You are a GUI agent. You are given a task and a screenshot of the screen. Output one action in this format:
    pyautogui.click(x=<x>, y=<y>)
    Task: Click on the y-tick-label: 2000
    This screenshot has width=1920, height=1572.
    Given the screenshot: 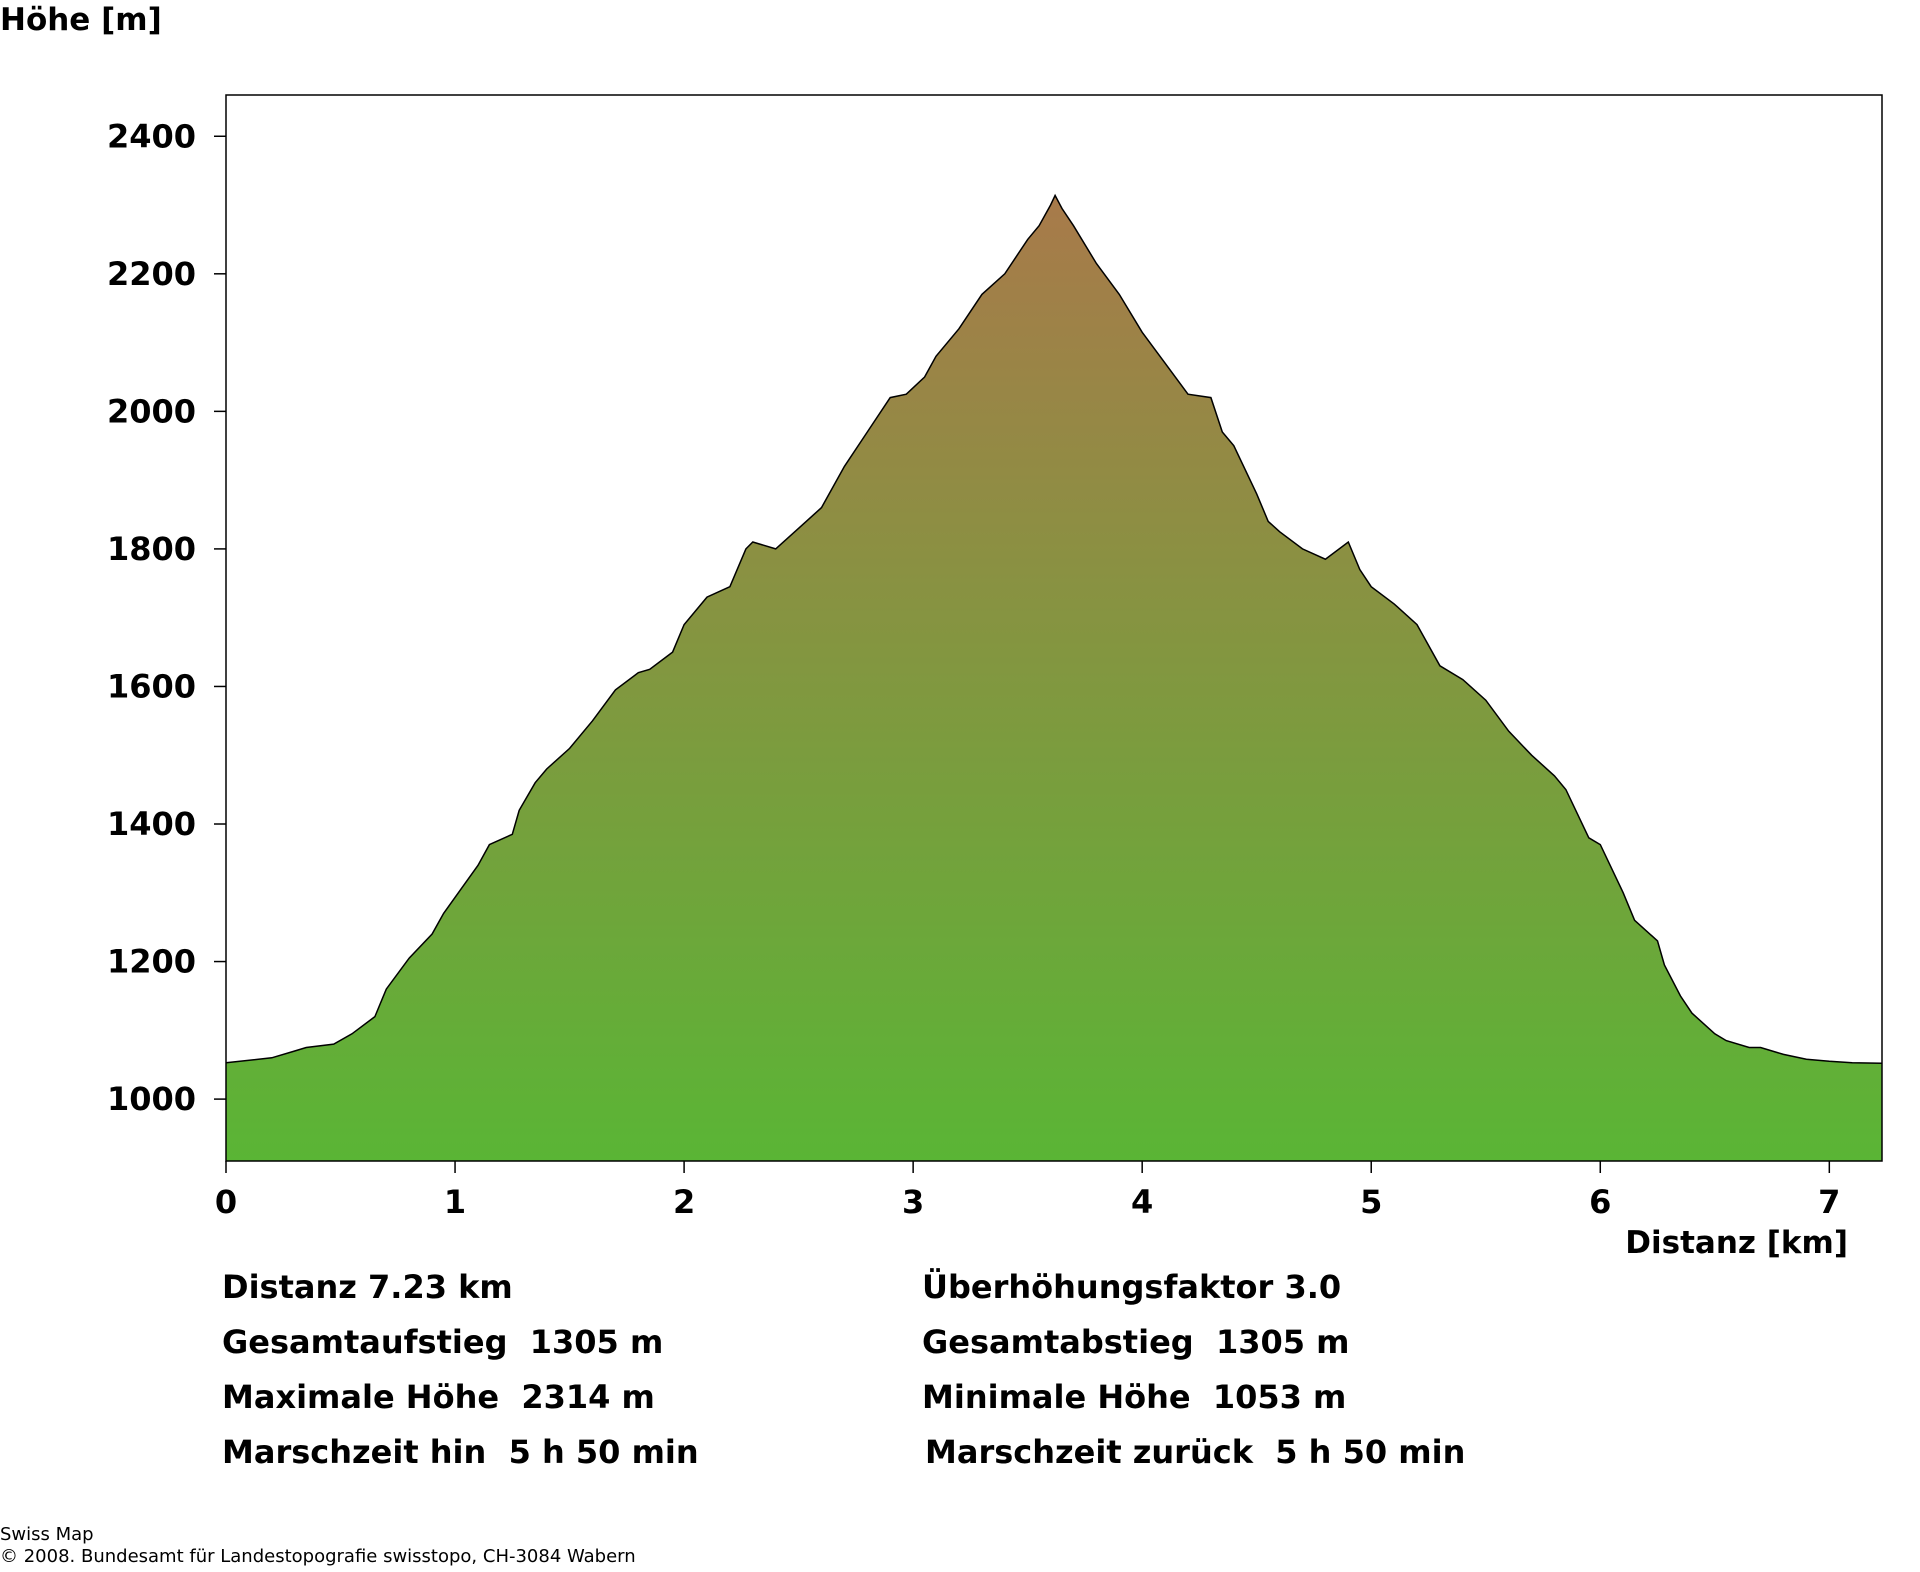 What is the action you would take?
    pyautogui.click(x=151, y=411)
    